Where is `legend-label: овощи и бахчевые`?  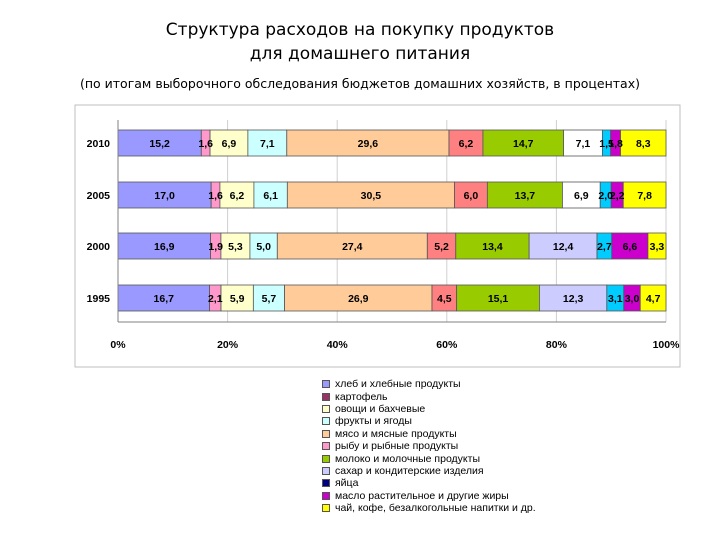
legend-label: овощи и бахчевые is located at coordinates (380, 408).